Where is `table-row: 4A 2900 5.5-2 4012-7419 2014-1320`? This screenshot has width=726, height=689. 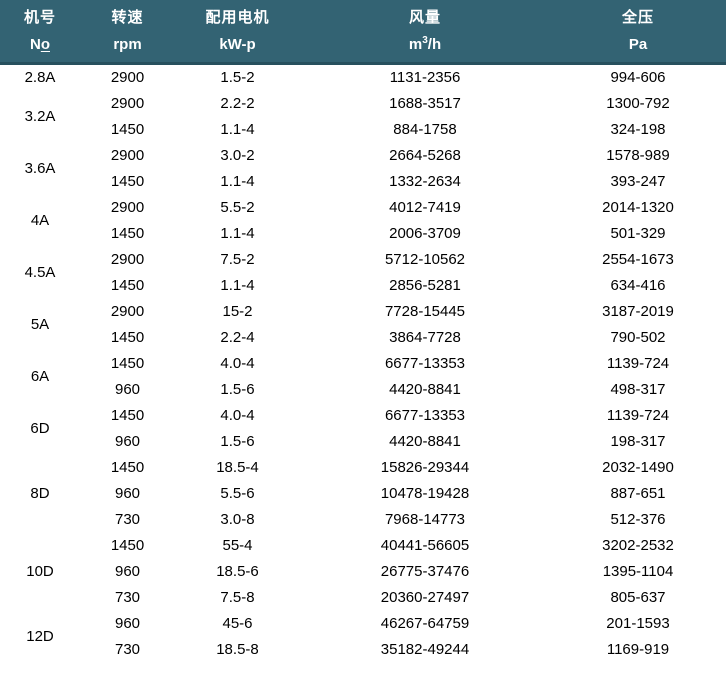 table-row: 4A 2900 5.5-2 4012-7419 2014-1320 is located at coordinates (363, 220).